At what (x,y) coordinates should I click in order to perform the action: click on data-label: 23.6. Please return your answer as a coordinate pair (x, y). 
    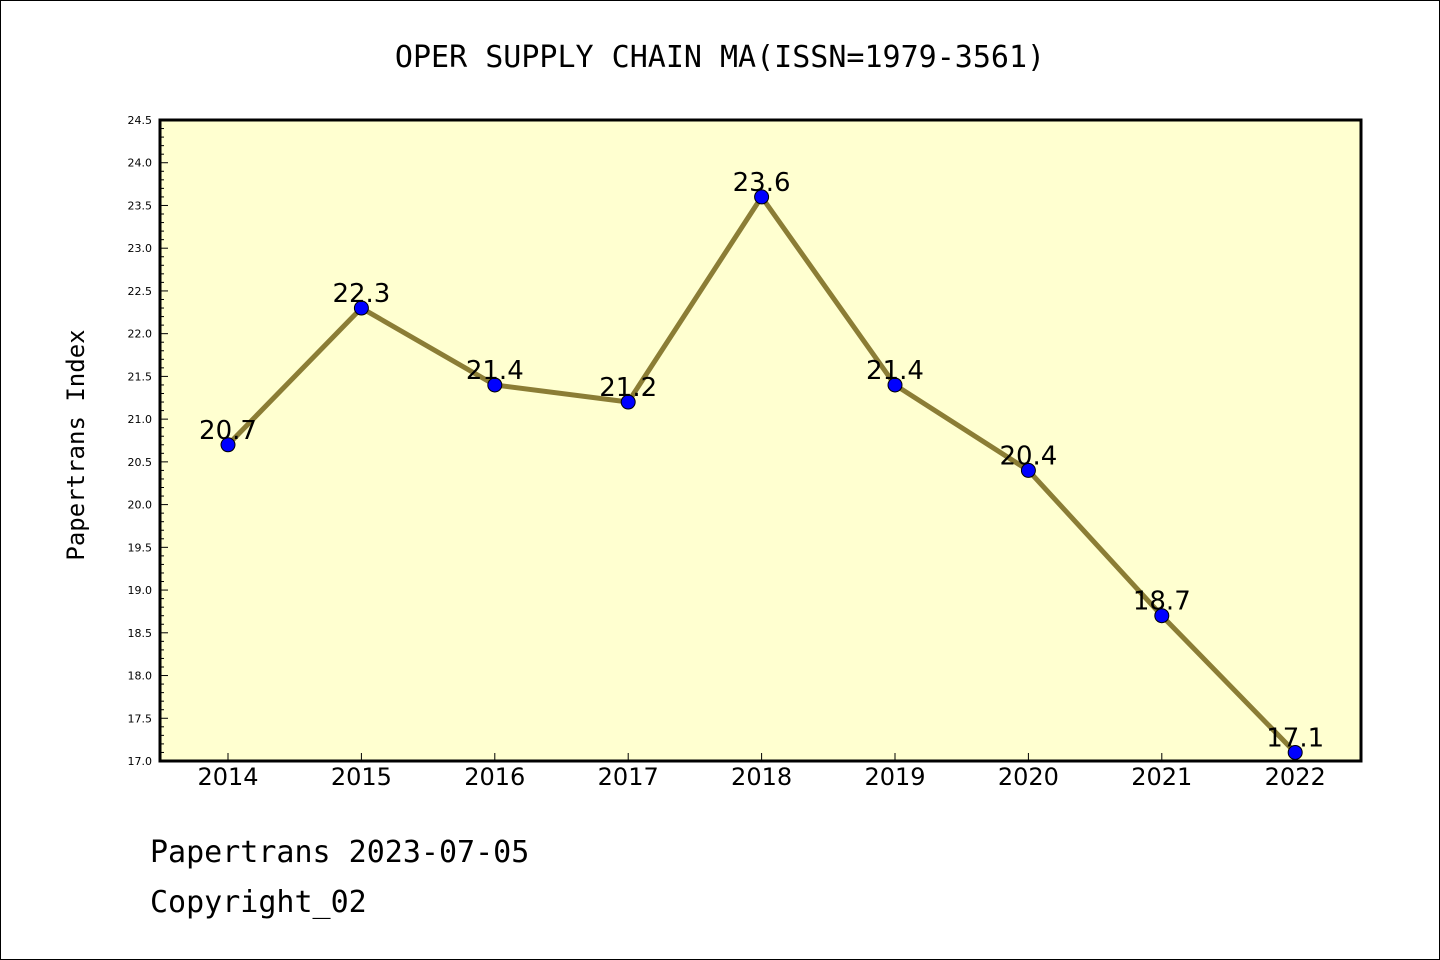
    Looking at the image, I should click on (762, 183).